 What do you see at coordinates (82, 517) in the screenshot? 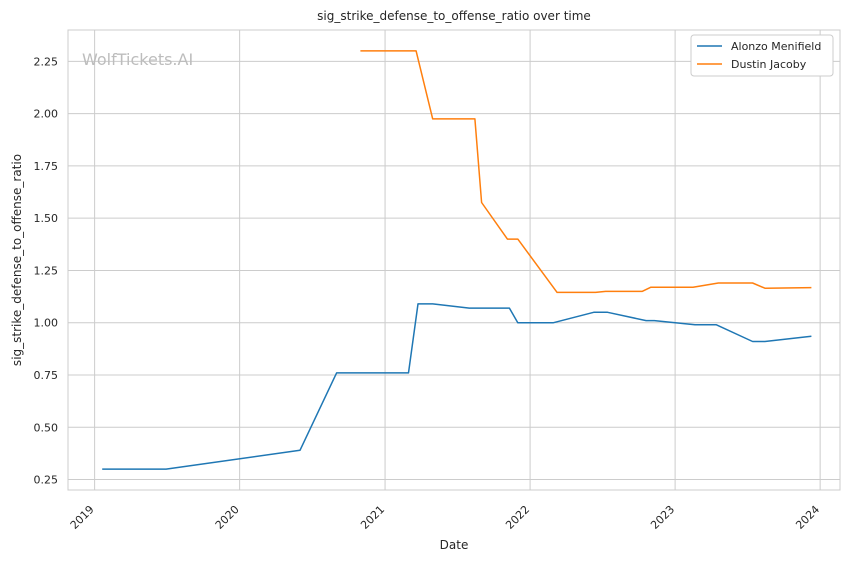
I see `x-tick-label: 2019` at bounding box center [82, 517].